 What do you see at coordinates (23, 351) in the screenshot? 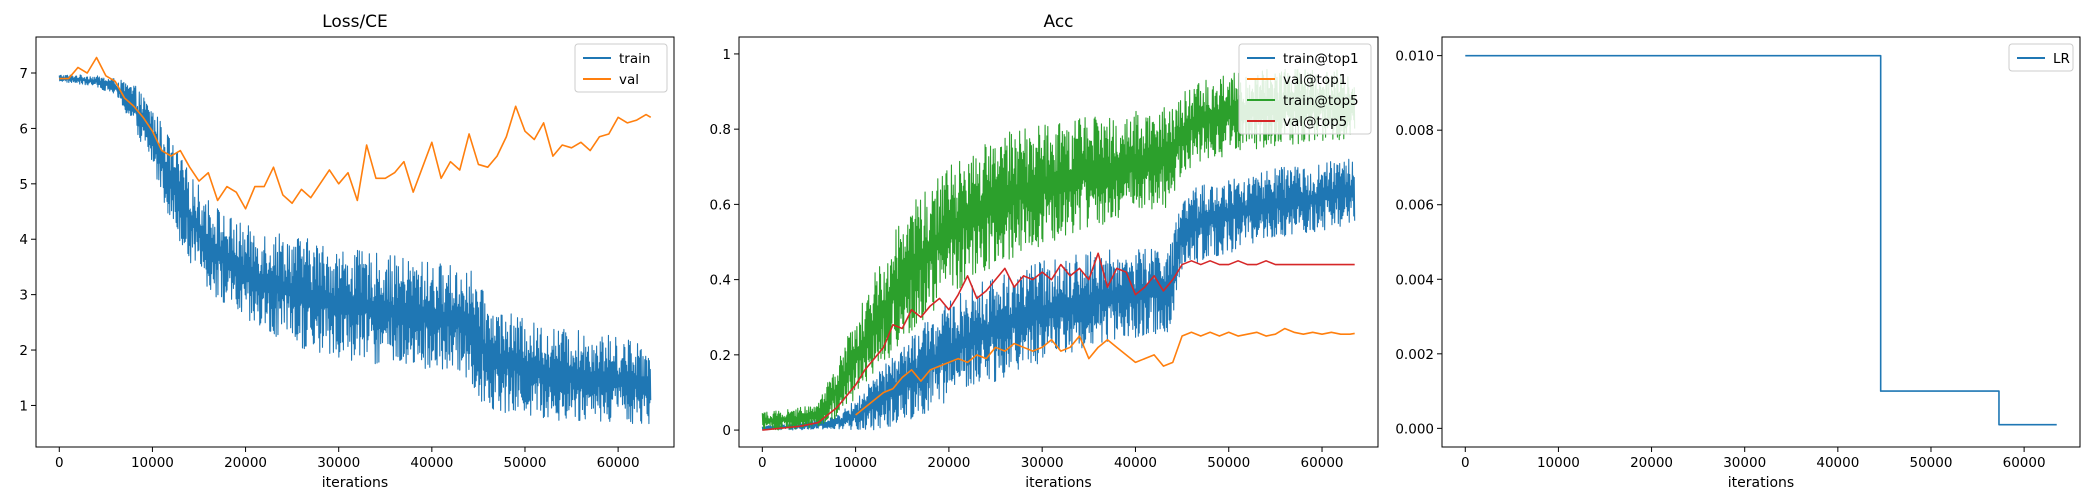
I see `y-tick-label: 2` at bounding box center [23, 351].